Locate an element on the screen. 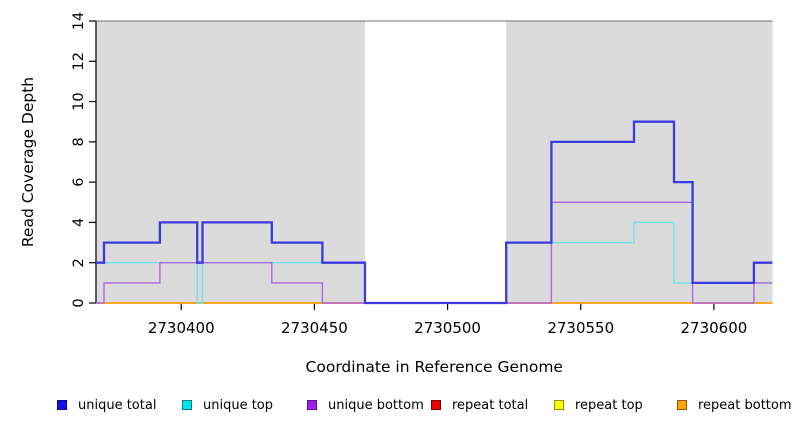 The image size is (792, 432). legend-item-repeat-total: repeat total is located at coordinates (479, 405).